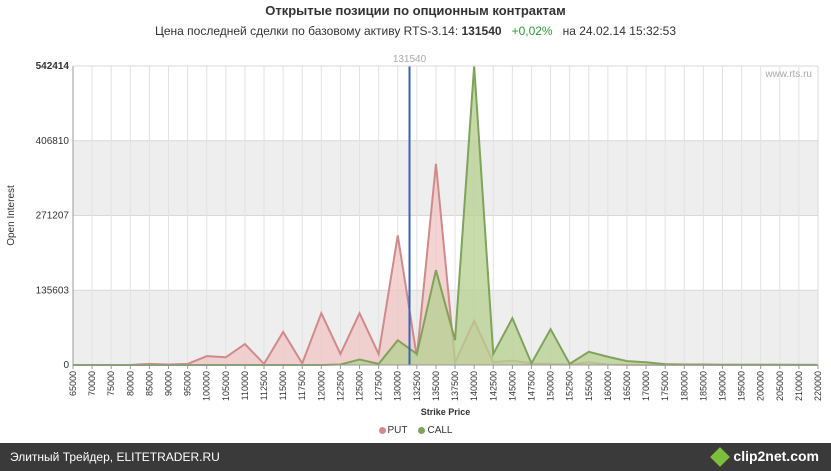  What do you see at coordinates (169, 383) in the screenshot?
I see `x-tick-label: 90000` at bounding box center [169, 383].